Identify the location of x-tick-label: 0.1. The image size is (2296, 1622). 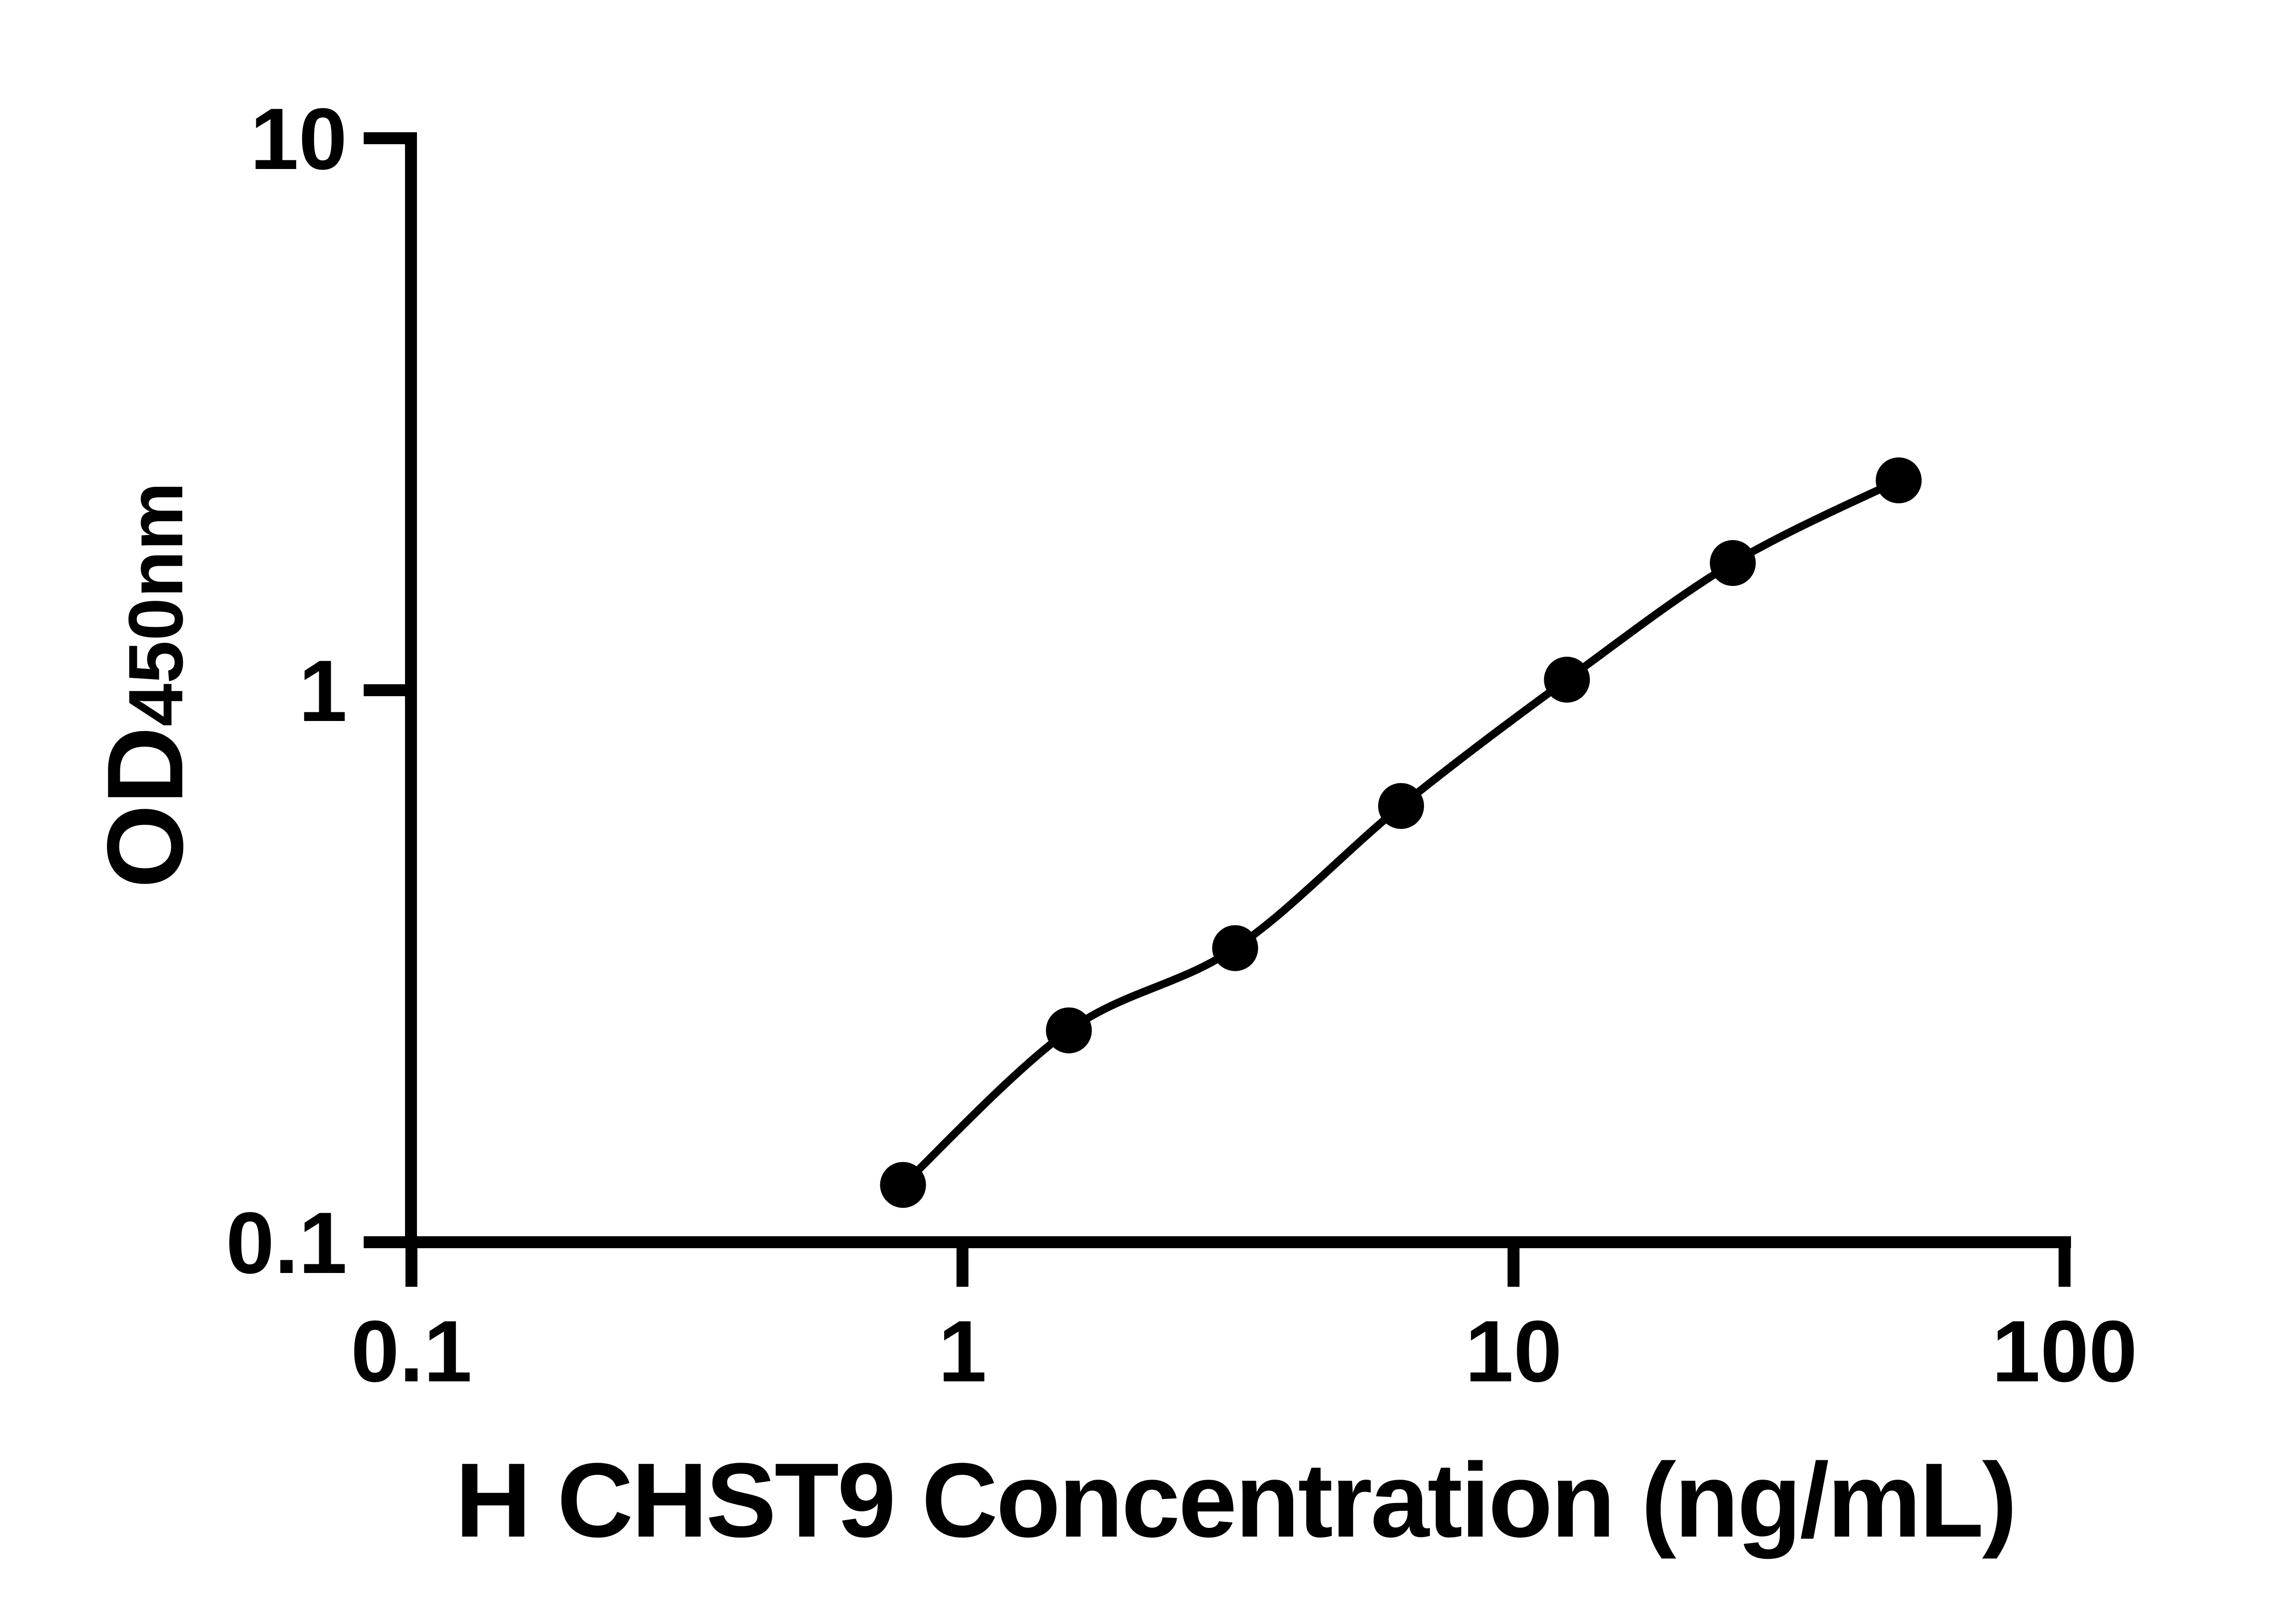
(411, 1352).